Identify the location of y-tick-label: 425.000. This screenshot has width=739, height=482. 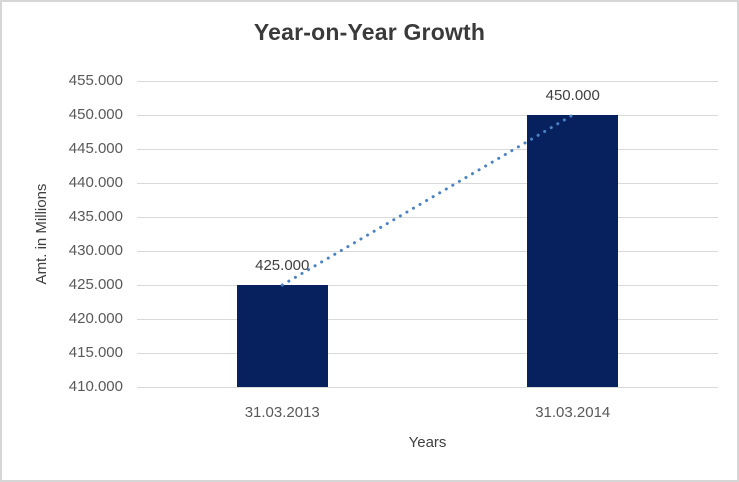
(95, 284).